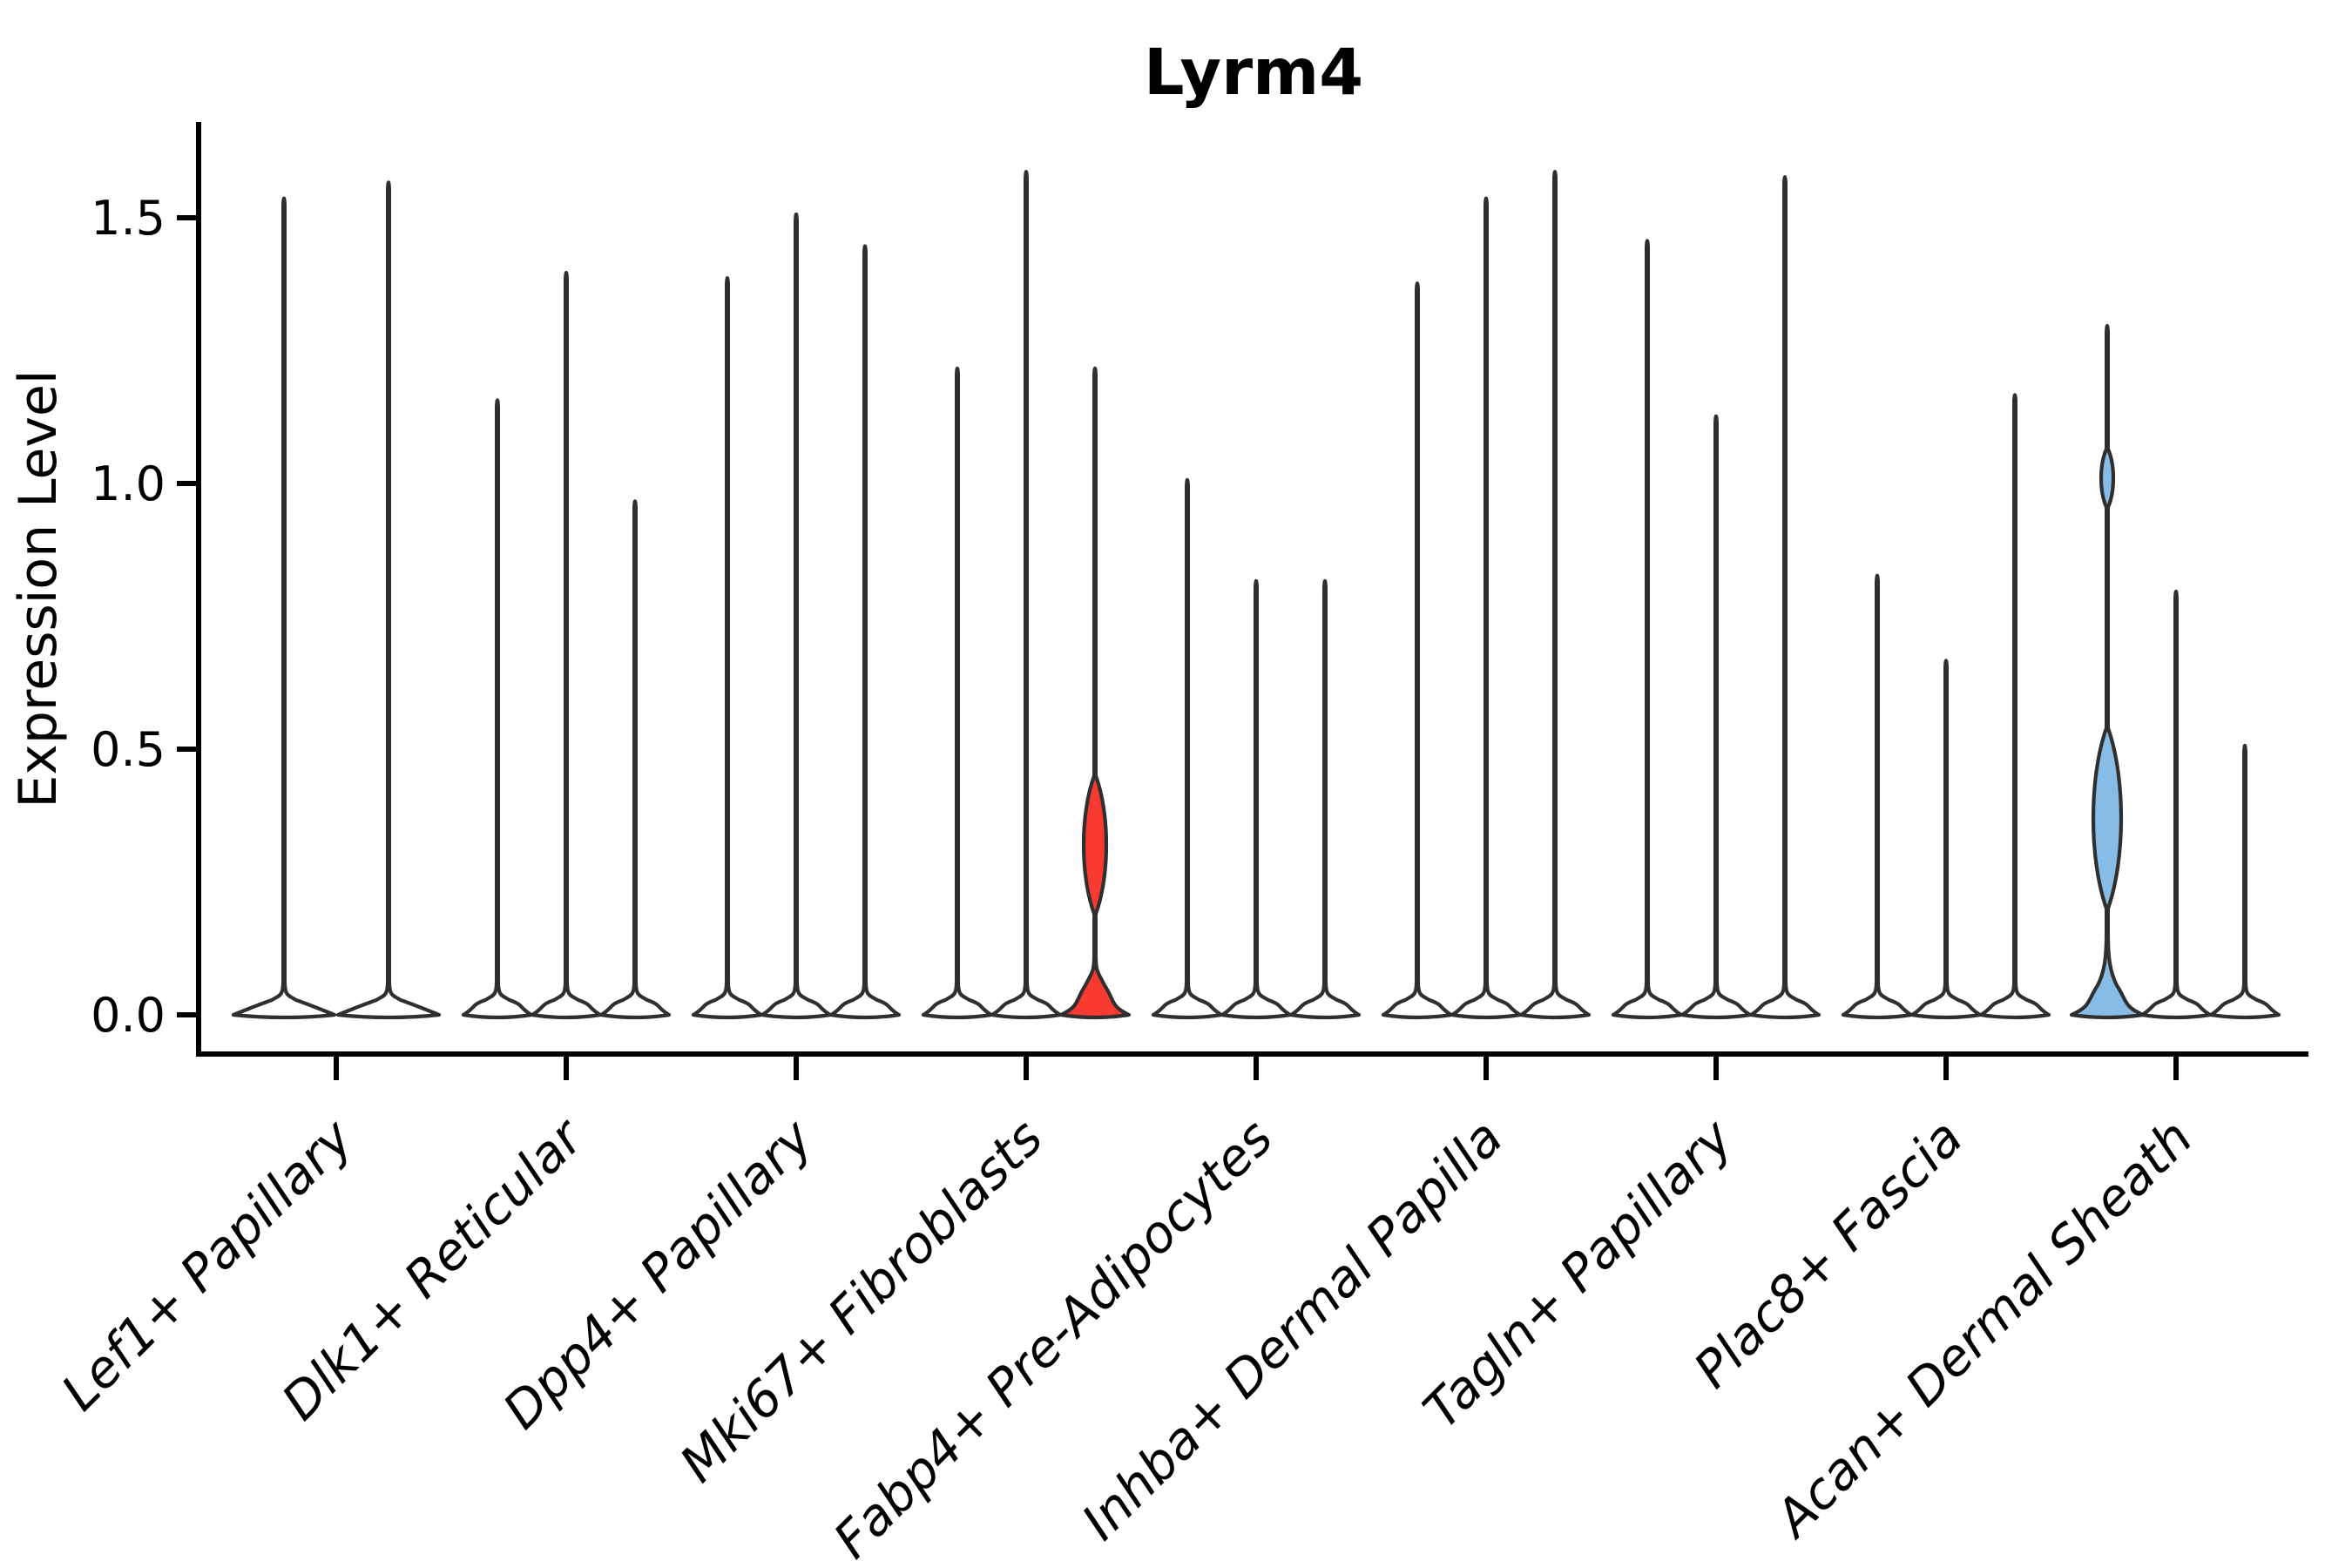  I want to click on y-tick-label: 1.5, so click(129, 218).